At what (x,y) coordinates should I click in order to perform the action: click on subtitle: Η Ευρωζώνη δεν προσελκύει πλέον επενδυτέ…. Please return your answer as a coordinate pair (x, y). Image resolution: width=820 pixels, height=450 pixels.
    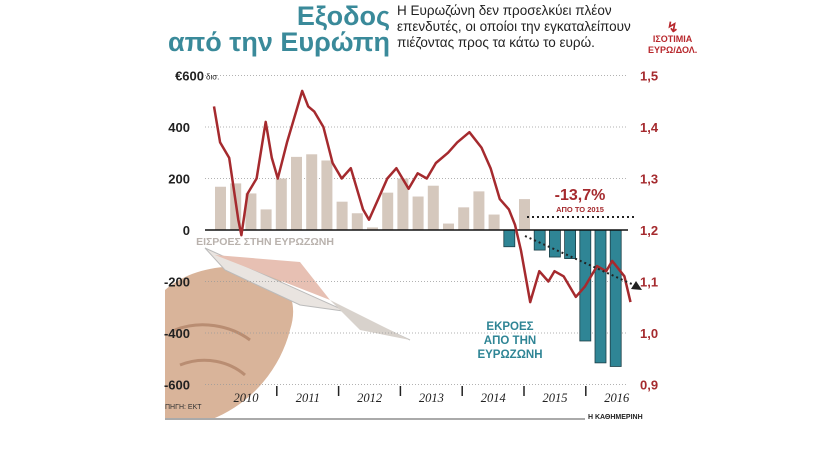
    Looking at the image, I should click on (514, 26).